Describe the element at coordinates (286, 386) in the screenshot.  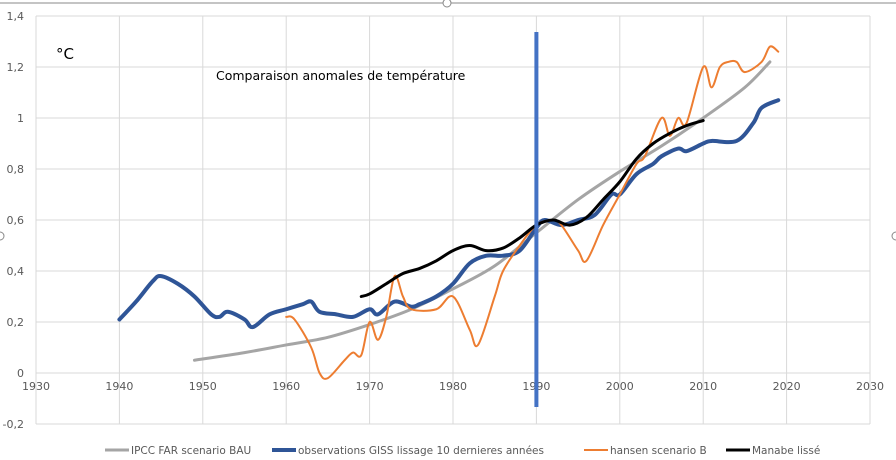
I see `x-tick-label: 1960` at that location.